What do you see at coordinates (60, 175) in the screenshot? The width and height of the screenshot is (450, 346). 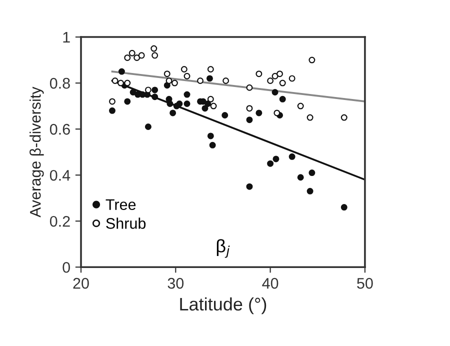 I see `y-tick-label: 0.4` at bounding box center [60, 175].